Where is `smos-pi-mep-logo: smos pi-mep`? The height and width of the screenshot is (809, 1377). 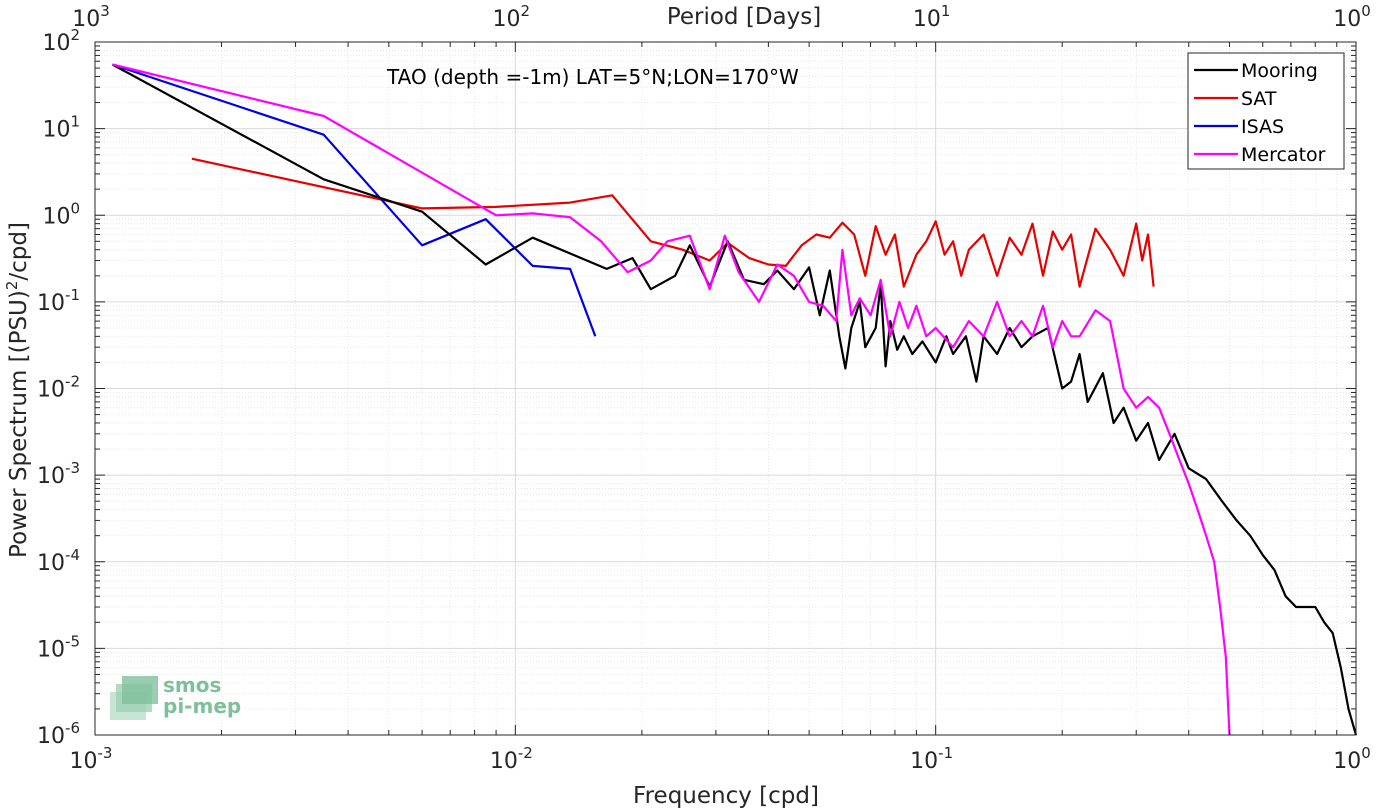
smos-pi-mep-logo: smos pi-mep is located at coordinates (175, 696).